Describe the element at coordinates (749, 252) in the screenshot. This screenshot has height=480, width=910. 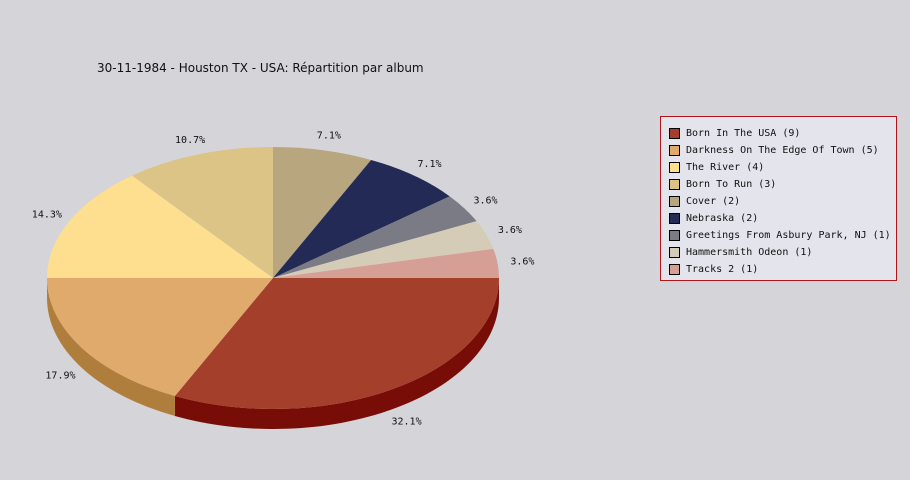
I see `legend-label: Hammersmith Odeon (1)` at that location.